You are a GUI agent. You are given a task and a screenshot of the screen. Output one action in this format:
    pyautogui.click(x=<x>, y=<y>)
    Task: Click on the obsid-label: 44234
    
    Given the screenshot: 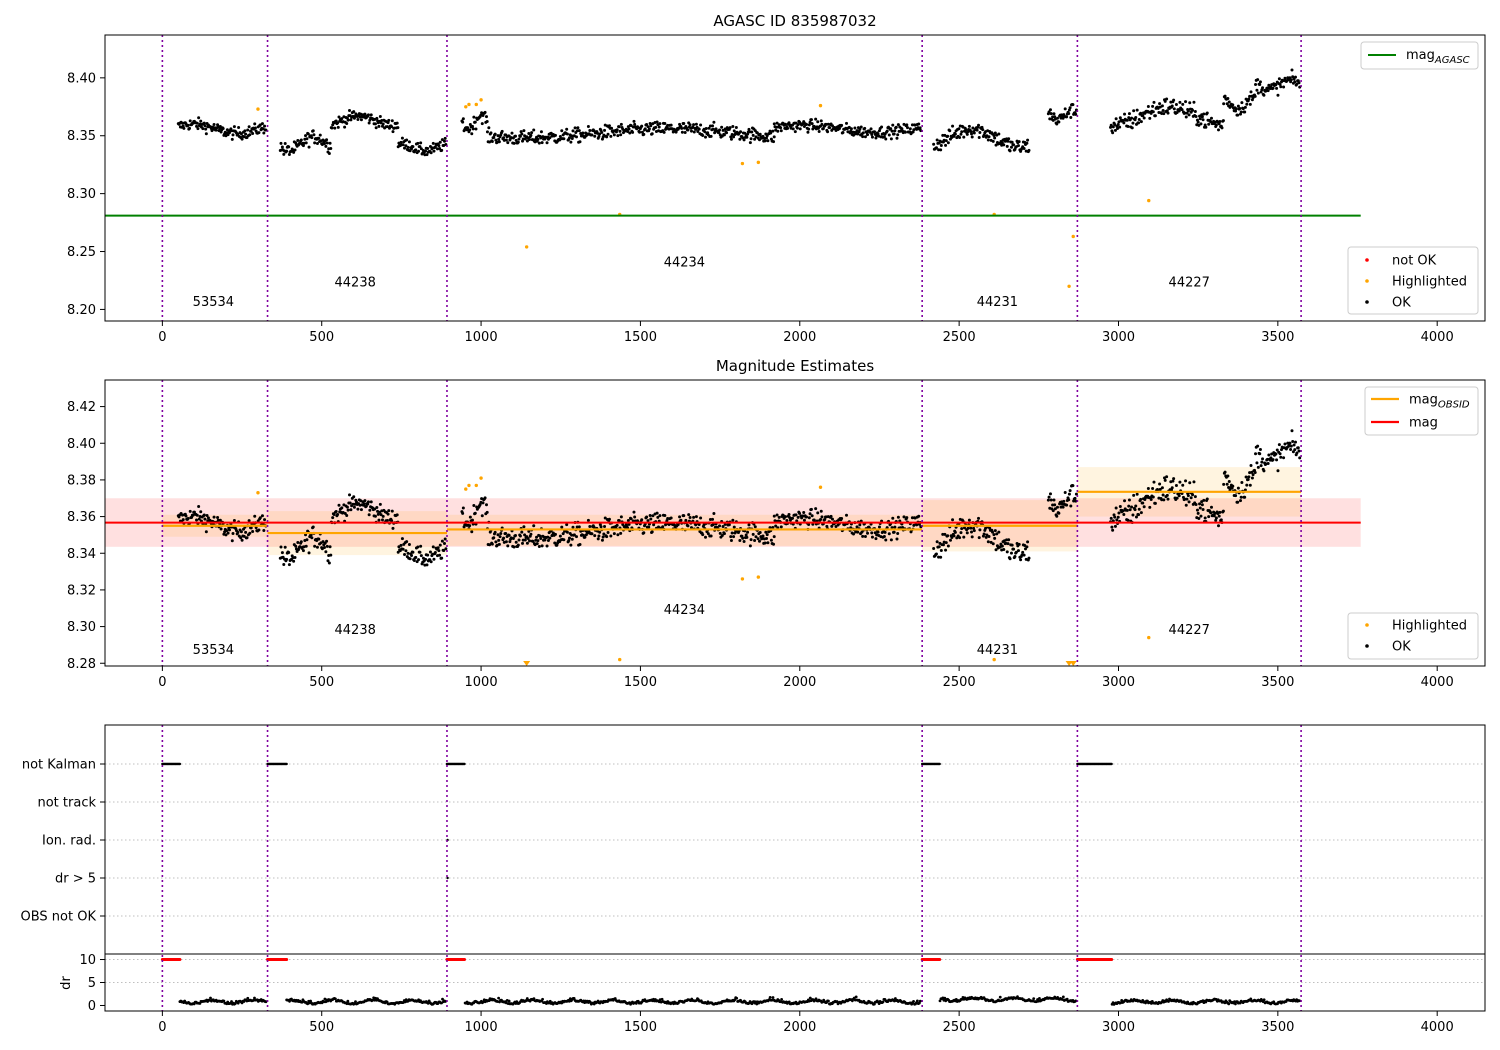 What is the action you would take?
    pyautogui.click(x=684, y=610)
    